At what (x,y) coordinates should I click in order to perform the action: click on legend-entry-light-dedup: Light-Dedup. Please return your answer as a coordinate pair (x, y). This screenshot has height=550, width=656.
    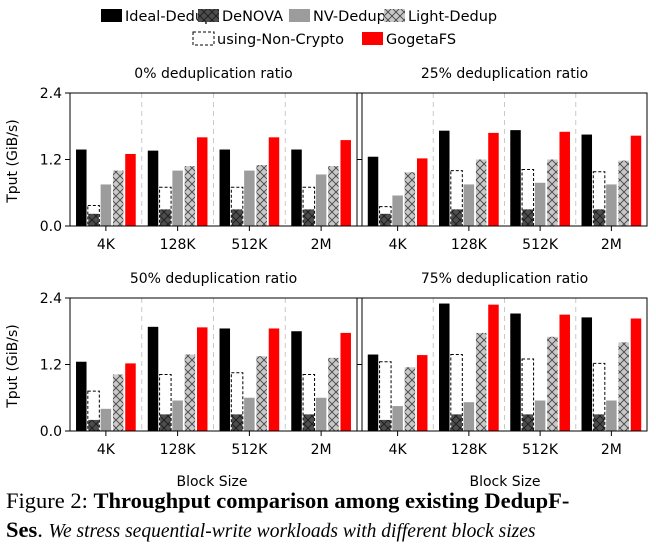
    Looking at the image, I should click on (440, 17).